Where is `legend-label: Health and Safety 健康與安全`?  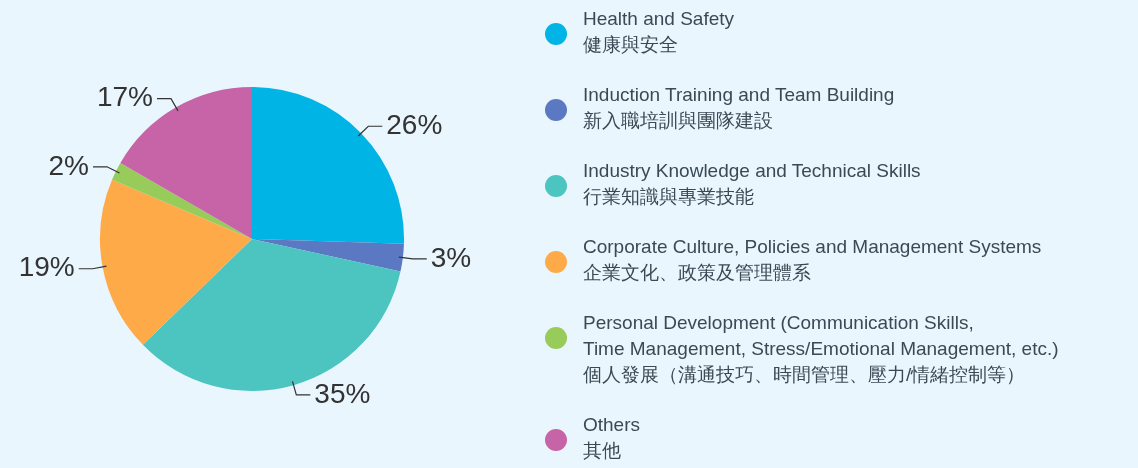 legend-label: Health and Safety 健康與安全 is located at coordinates (659, 32).